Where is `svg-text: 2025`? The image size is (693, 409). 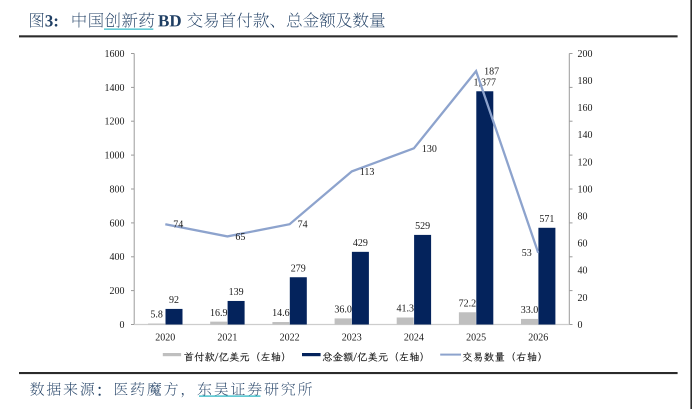 svg-text: 2025 is located at coordinates (476, 338).